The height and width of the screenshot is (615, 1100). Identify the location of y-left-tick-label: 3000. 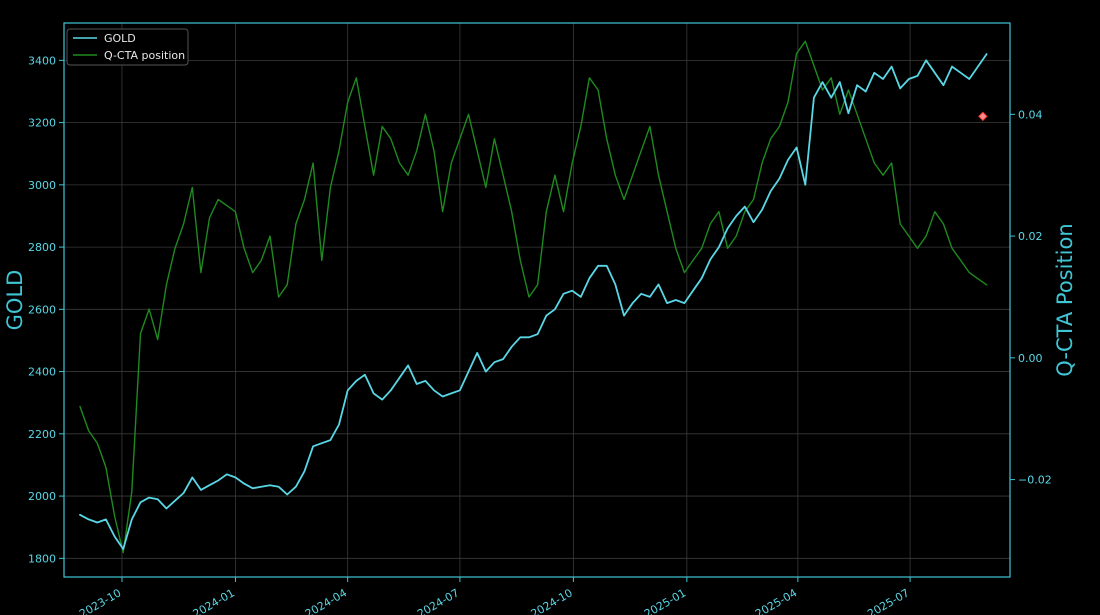
(42, 185).